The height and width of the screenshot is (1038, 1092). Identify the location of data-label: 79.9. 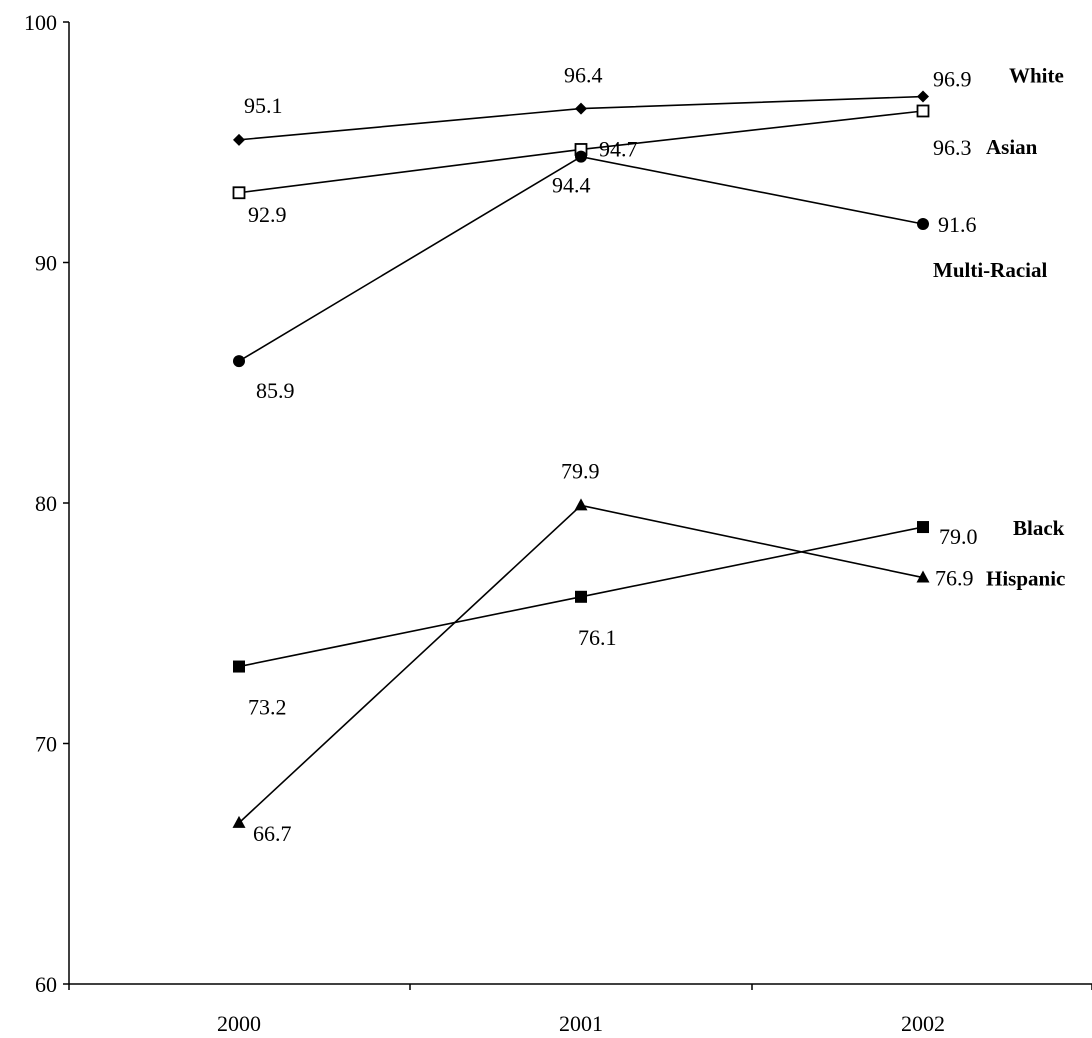
(580, 470).